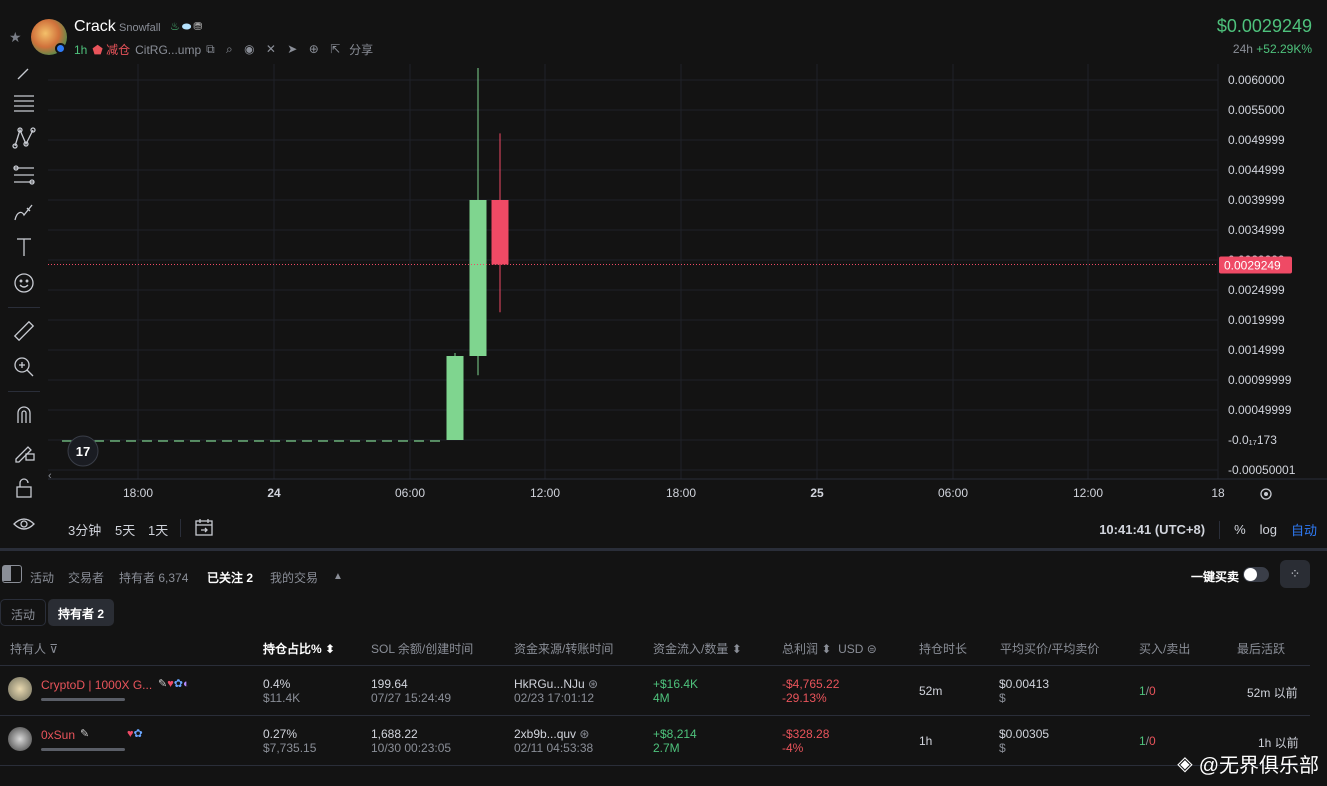 Image resolution: width=1327 pixels, height=786 pixels. I want to click on created-time: 07/27 15:24:49, so click(411, 698).